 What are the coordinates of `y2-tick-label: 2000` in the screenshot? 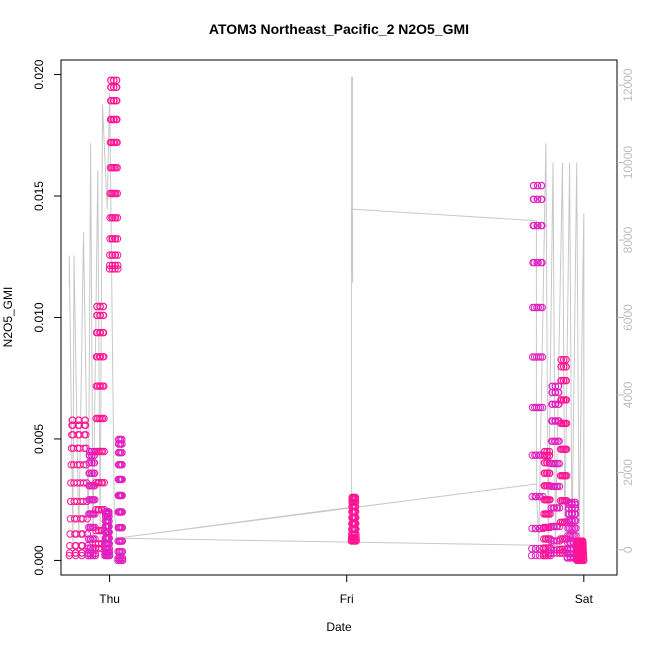 It's located at (628, 472).